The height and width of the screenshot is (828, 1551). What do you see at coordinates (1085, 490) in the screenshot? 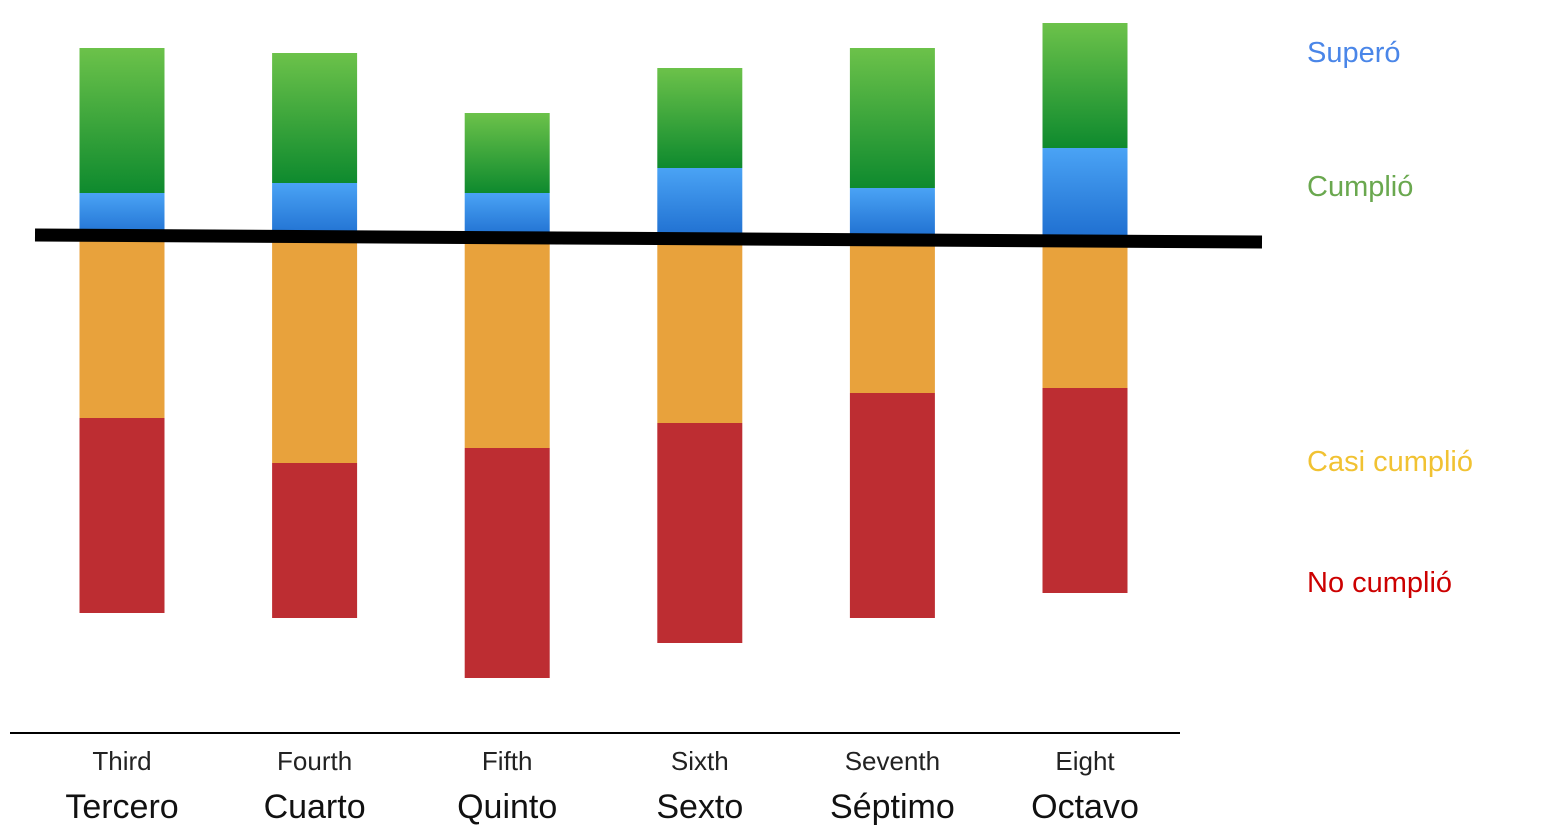
I see `bar-no-cumplió-eight` at bounding box center [1085, 490].